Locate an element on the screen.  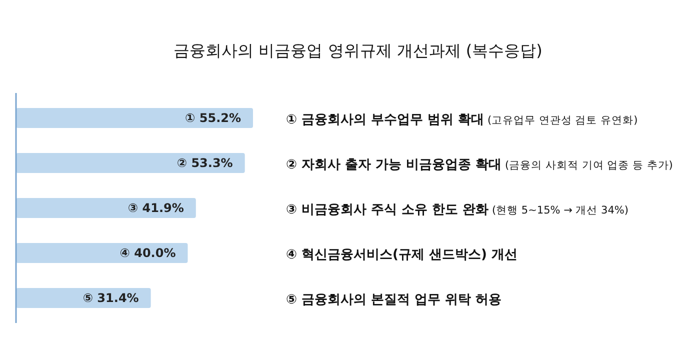
y-tick-label: ⑤ 금융회사의 본질적 업무 위탁 허용 is located at coordinates (394, 300).